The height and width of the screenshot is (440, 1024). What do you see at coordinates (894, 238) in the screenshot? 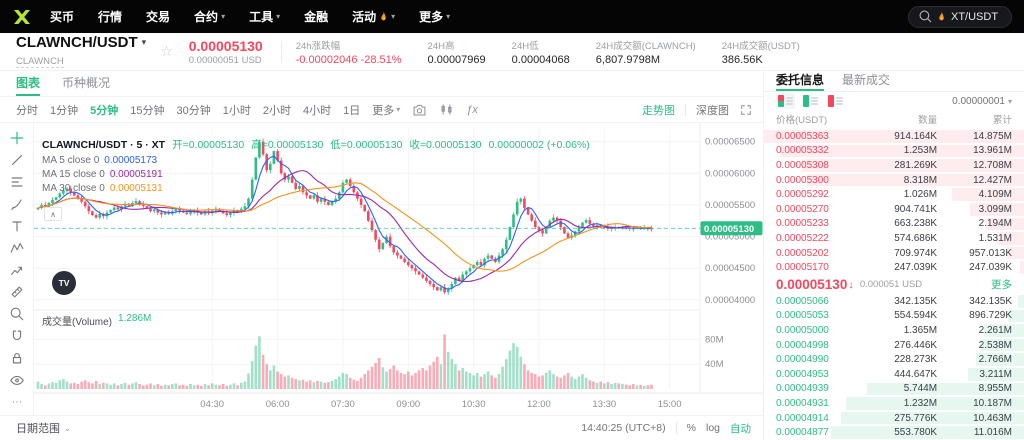
I see `ask-row: 0.00005222 574.686K 1.531M` at bounding box center [894, 238].